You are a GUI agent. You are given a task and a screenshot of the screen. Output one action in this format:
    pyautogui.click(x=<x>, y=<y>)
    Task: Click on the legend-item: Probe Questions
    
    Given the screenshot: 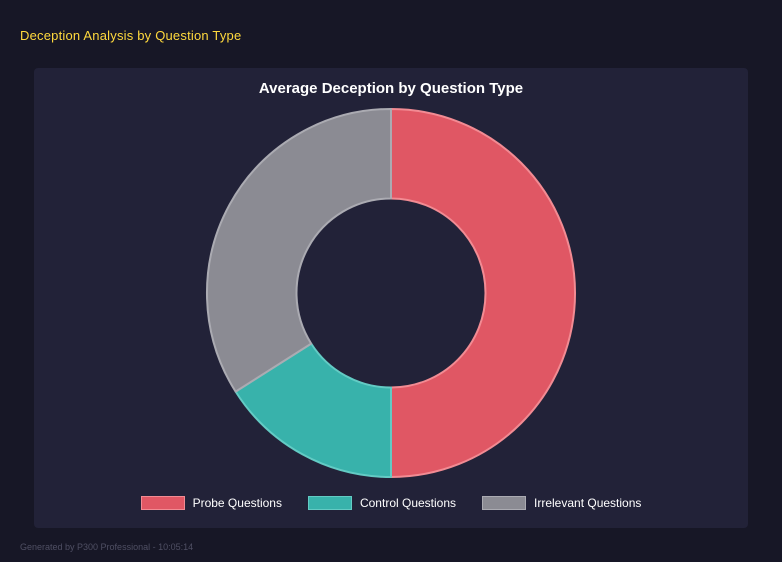 What is the action you would take?
    pyautogui.click(x=211, y=503)
    